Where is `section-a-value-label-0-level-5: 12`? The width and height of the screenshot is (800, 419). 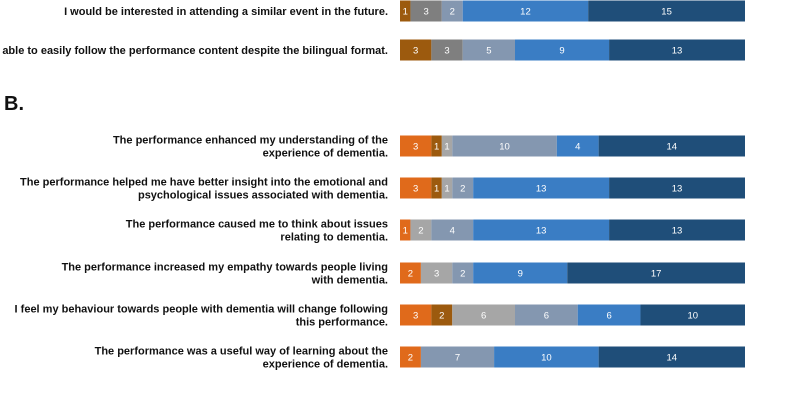
section-a-value-label-0-level-5: 12 is located at coordinates (525, 12).